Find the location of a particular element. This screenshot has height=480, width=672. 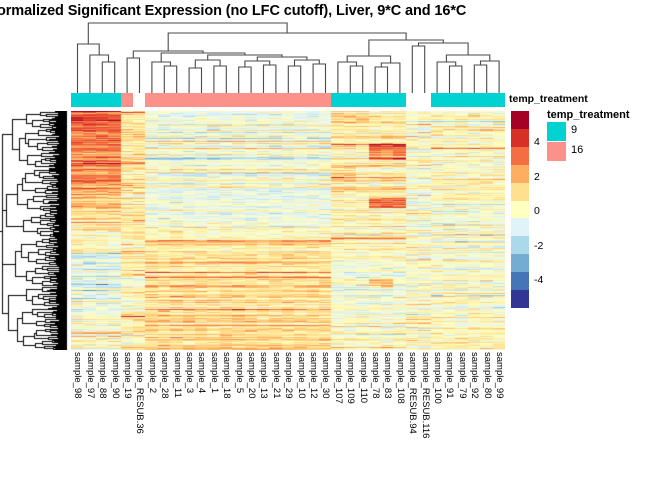

scale-legend-colorbar is located at coordinates (520, 209).